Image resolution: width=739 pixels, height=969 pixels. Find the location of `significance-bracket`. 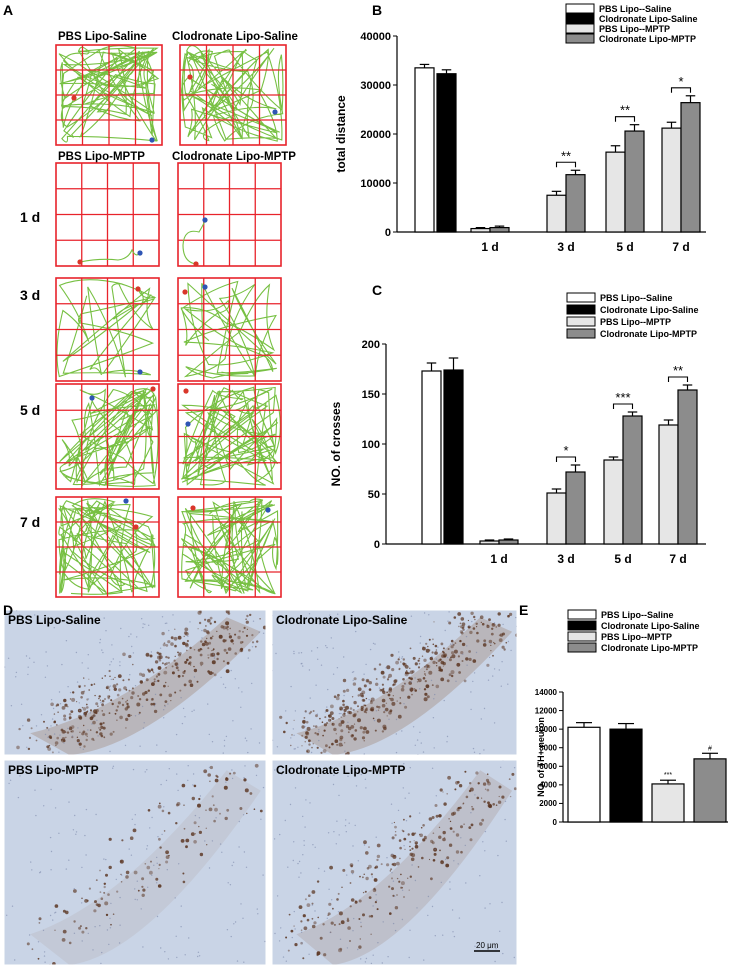

significance-bracket is located at coordinates (681, 90).